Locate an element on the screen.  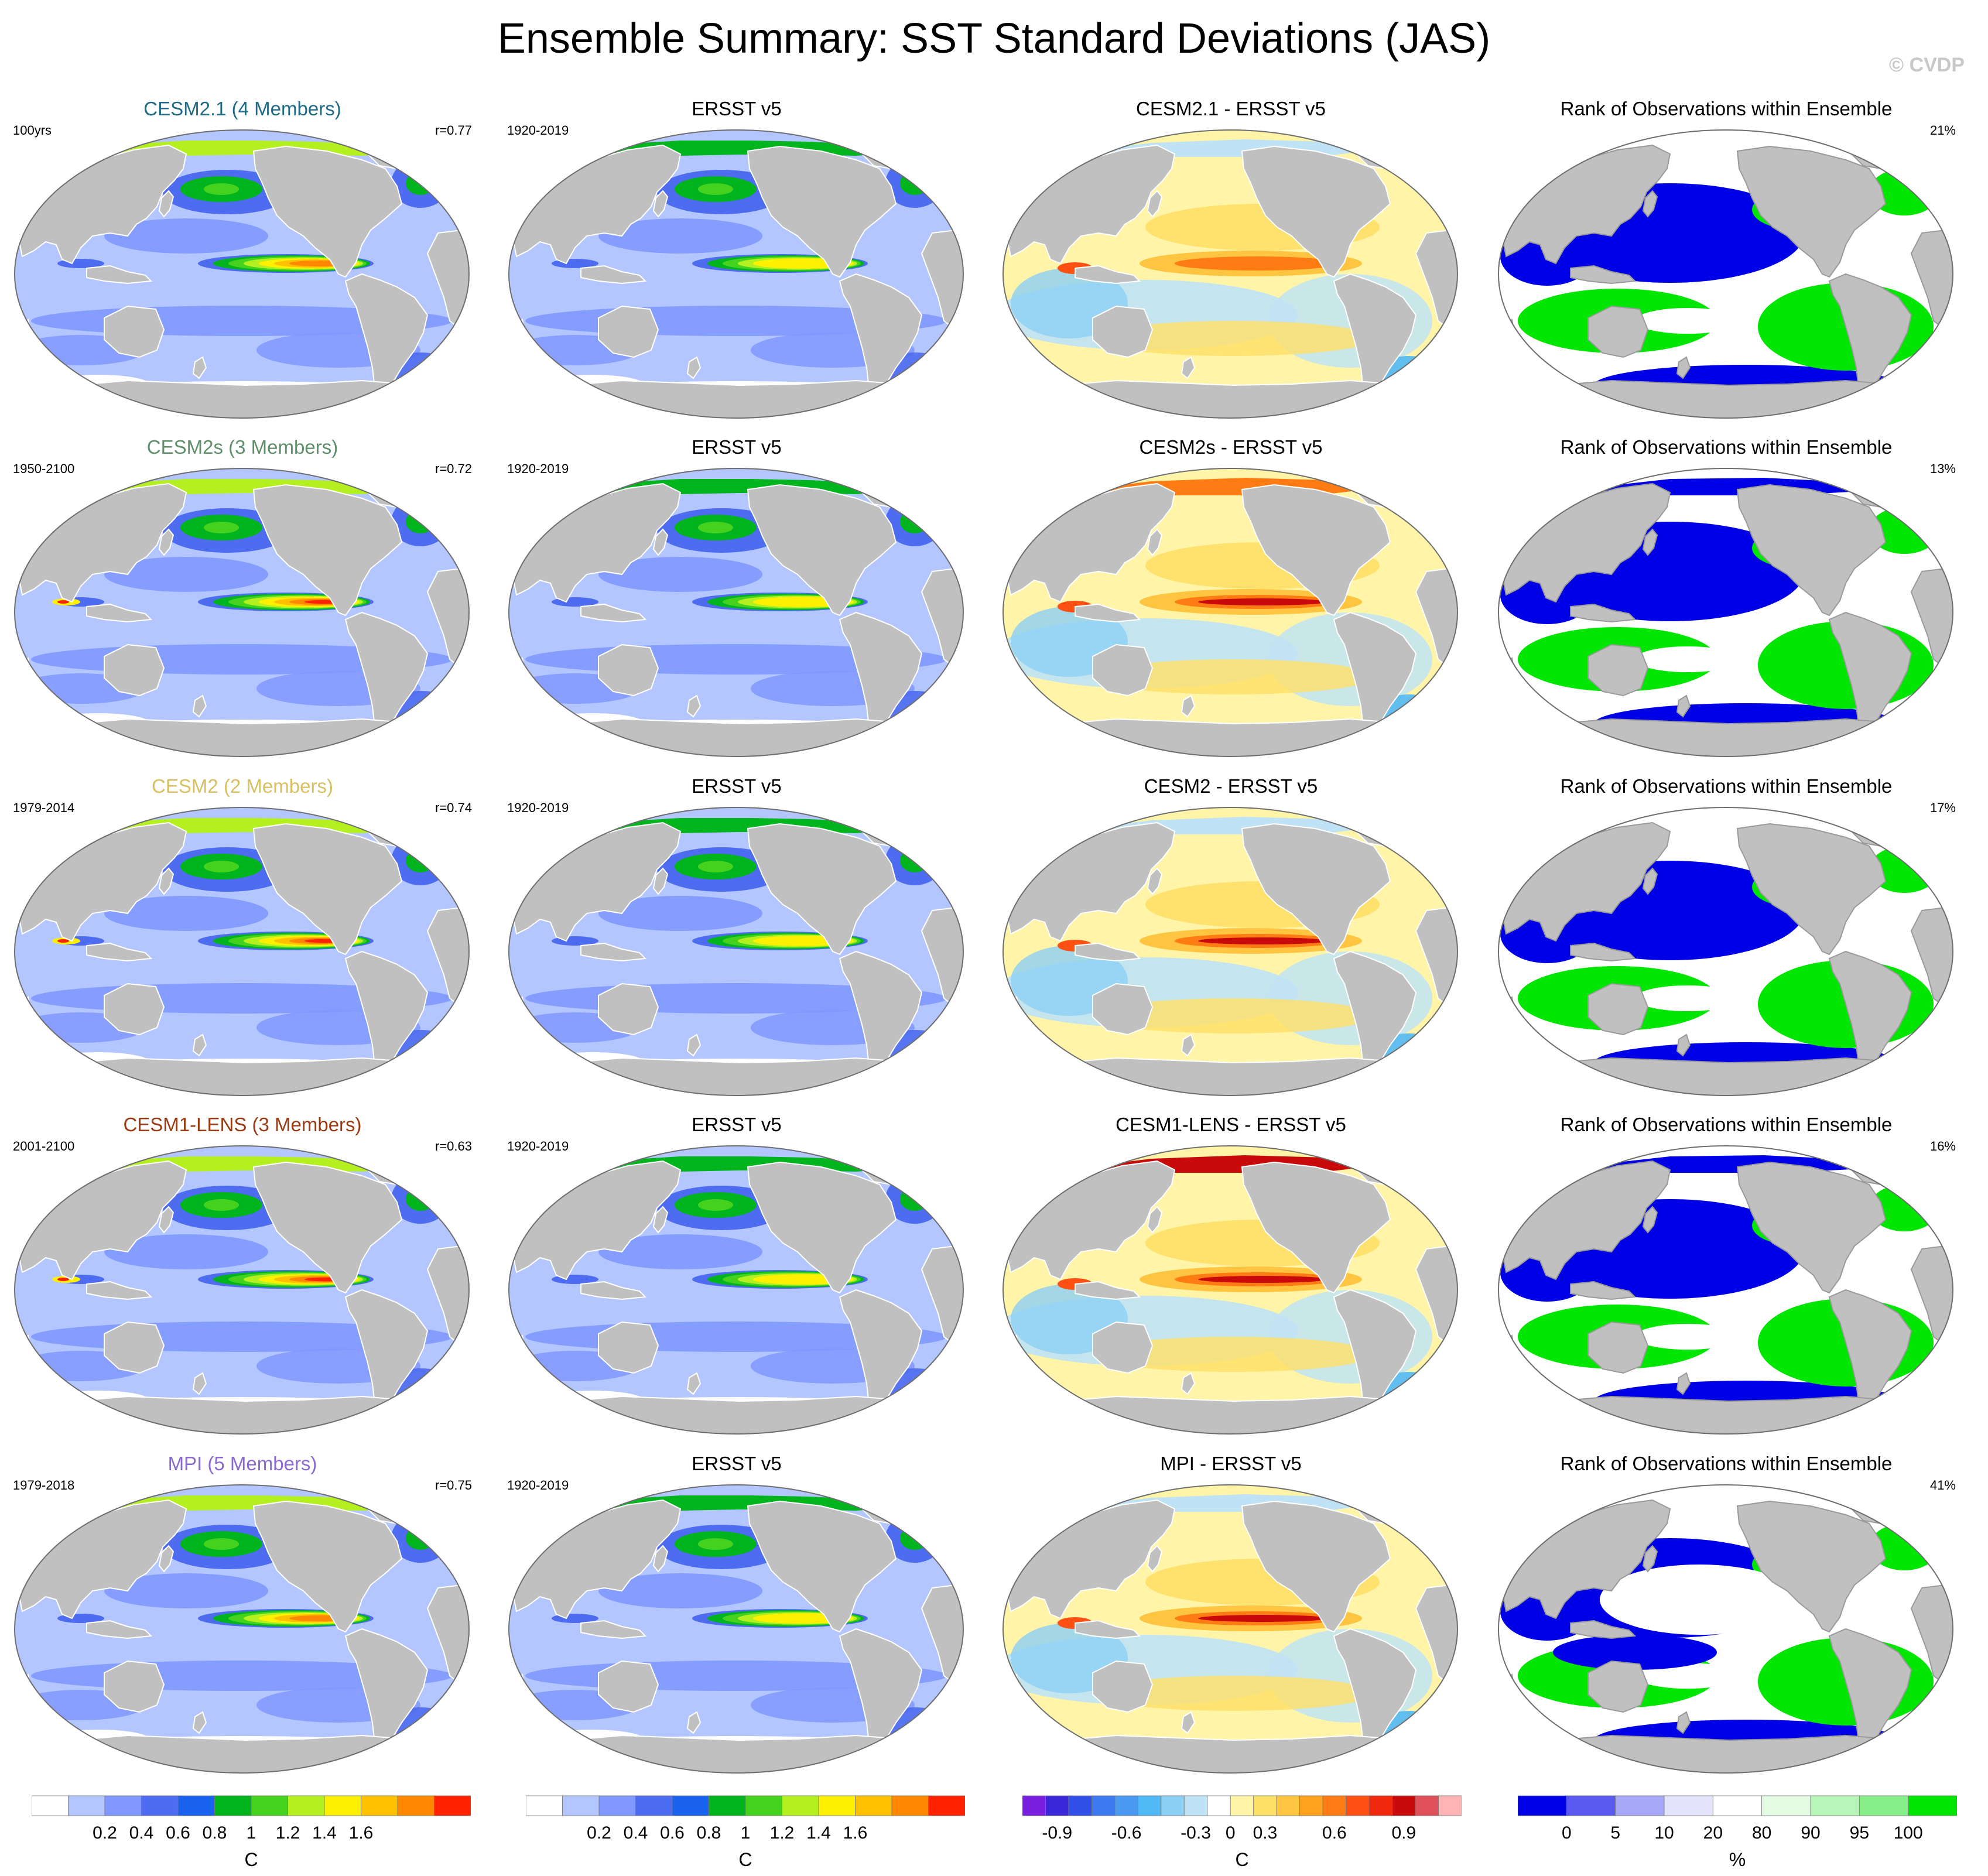
ens-map is located at coordinates (242, 1290).